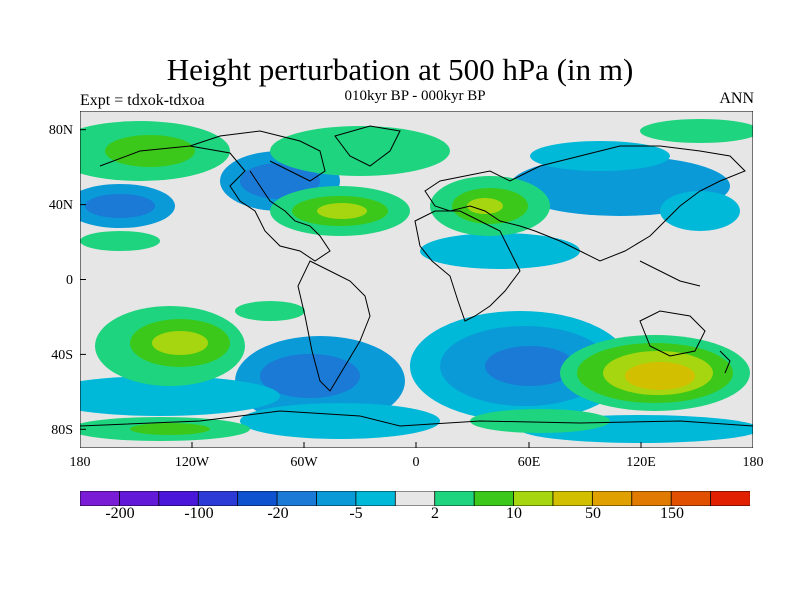  I want to click on lon-label-0: 0, so click(416, 462).